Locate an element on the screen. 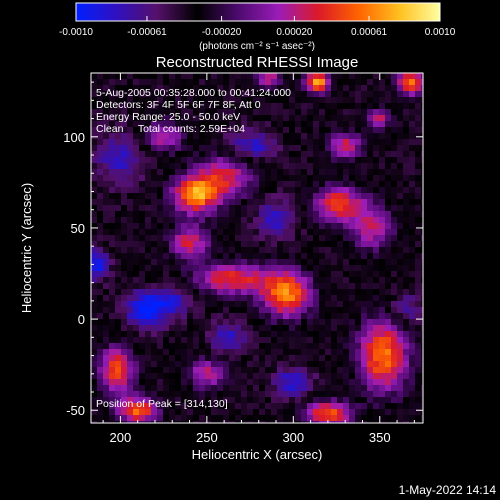  colorbar-tick-label: -0.00020 is located at coordinates (222, 32).